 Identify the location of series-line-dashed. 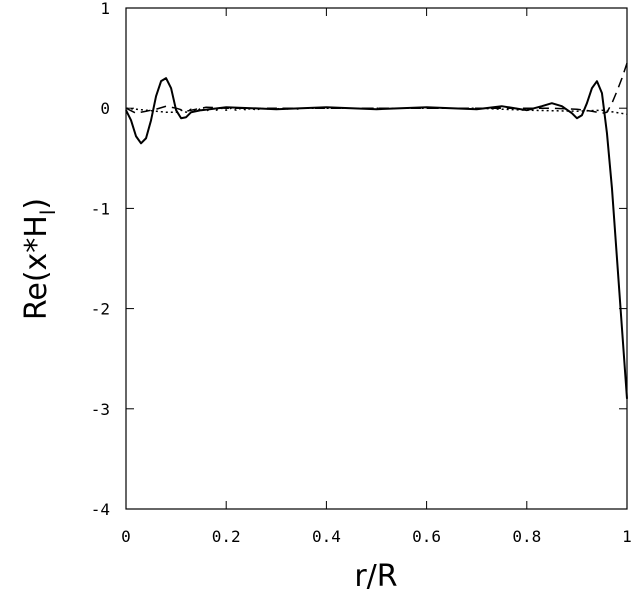
(376, 88).